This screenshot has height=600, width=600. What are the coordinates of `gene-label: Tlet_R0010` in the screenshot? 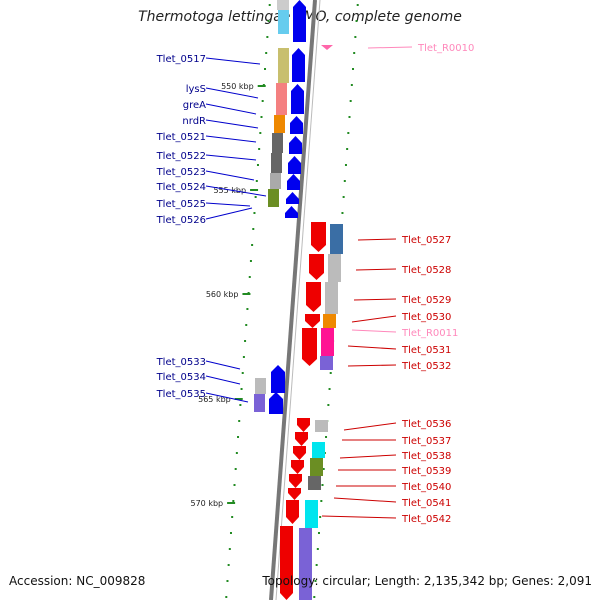 It's located at (445, 48).